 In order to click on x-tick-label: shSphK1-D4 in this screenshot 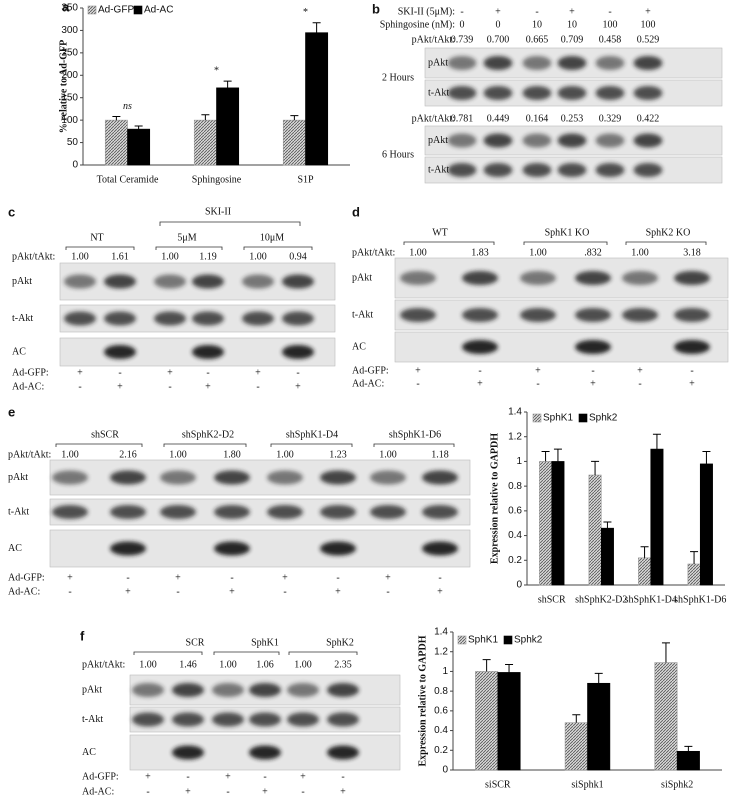, I will do `click(651, 599)`.